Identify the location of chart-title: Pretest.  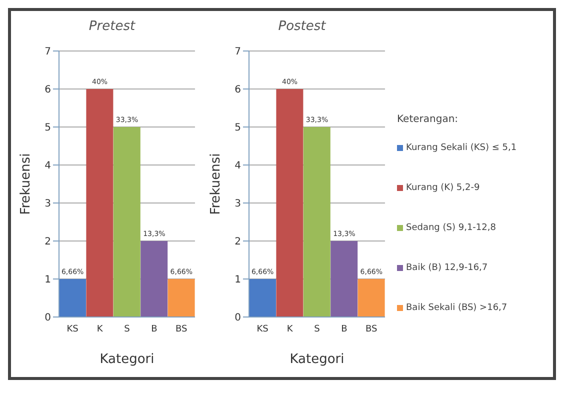
(112, 27).